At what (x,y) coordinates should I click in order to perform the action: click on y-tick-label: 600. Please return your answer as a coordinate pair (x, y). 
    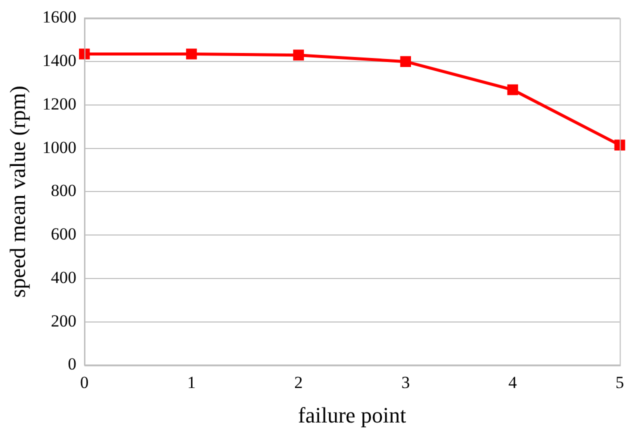
    Looking at the image, I should click on (63, 234).